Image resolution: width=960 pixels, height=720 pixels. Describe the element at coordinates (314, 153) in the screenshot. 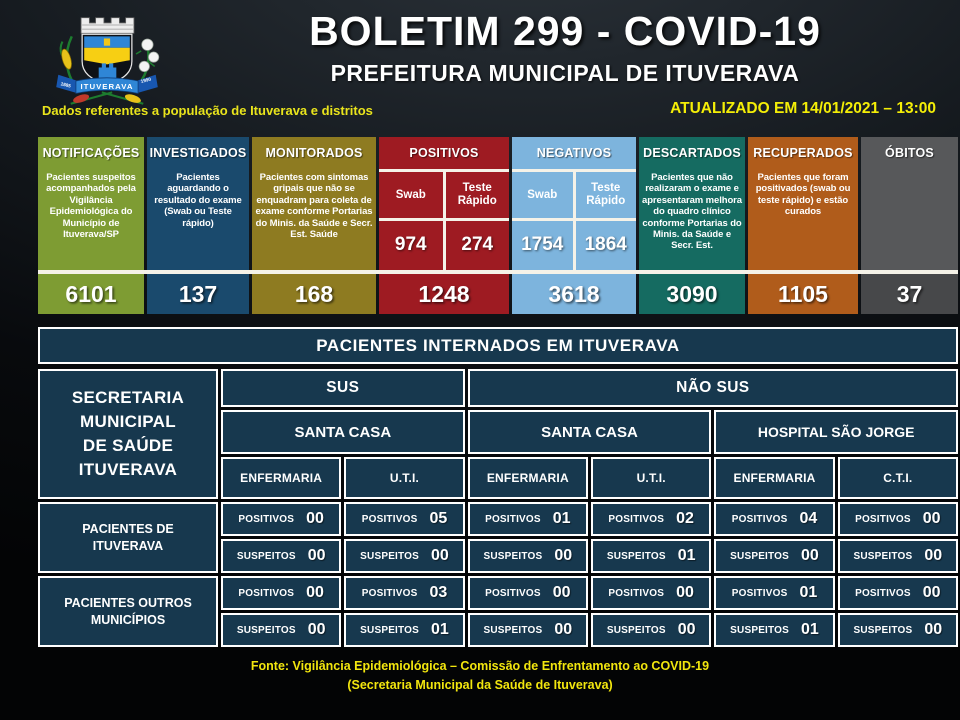

I see `column-header: MONITORADOS` at that location.